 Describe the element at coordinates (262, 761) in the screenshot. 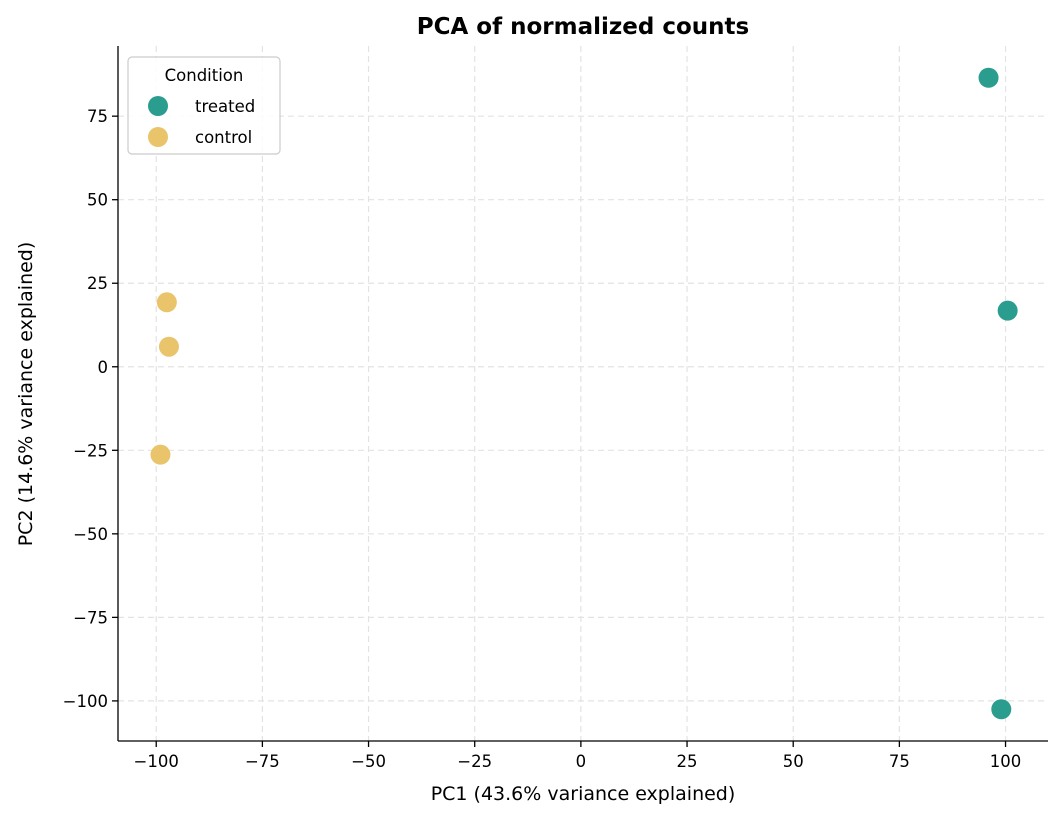

I see `x-tick-label: −75` at that location.